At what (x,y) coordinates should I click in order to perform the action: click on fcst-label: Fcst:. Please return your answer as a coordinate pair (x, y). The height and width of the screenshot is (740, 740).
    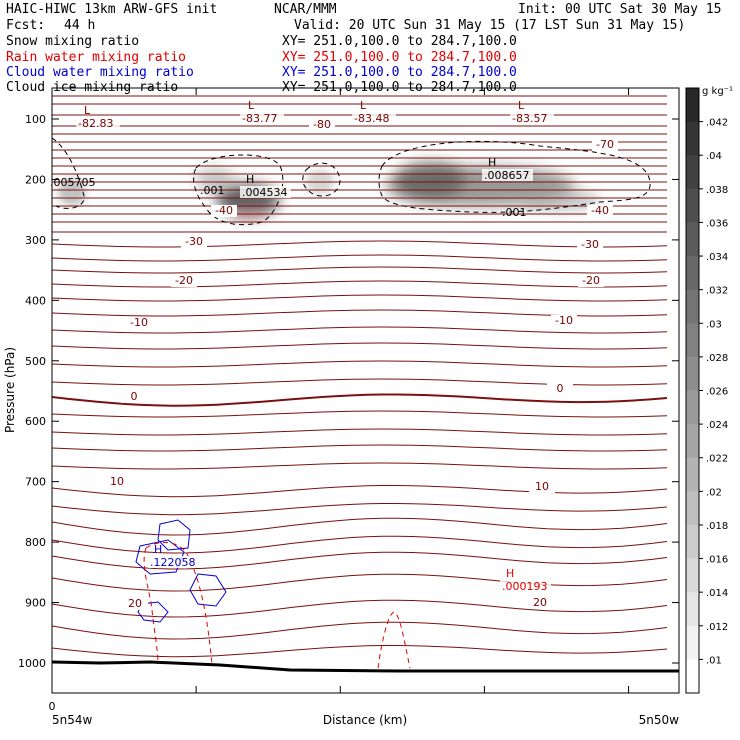
    Looking at the image, I should click on (26, 25).